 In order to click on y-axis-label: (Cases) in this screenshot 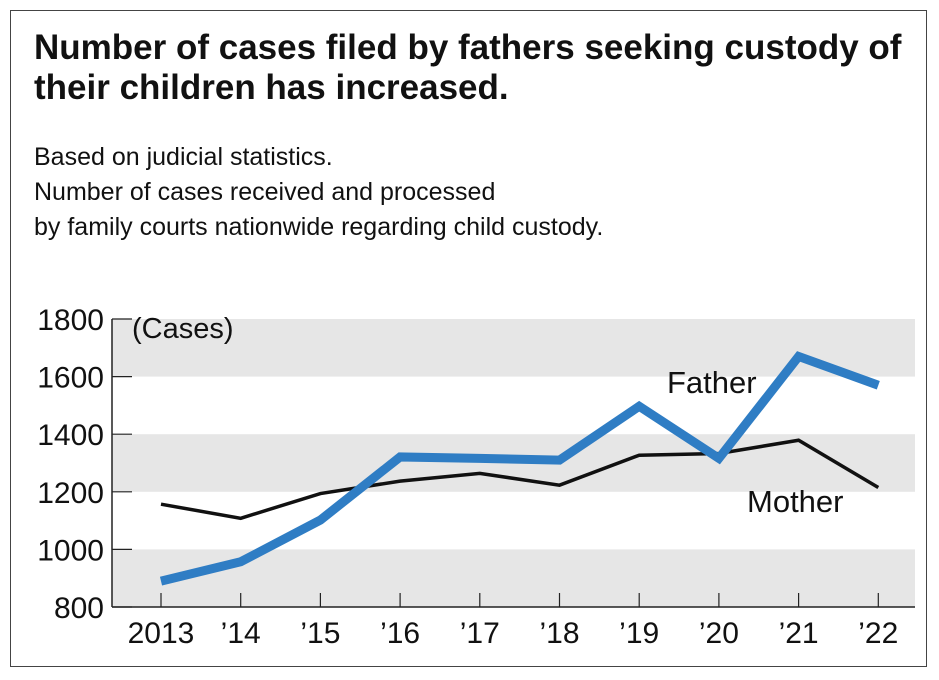, I will do `click(183, 329)`.